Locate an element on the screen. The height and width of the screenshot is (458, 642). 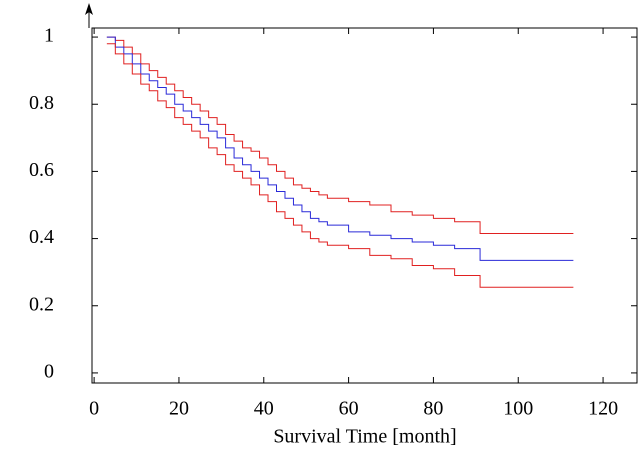
x-tick-label: 20 is located at coordinates (179, 409).